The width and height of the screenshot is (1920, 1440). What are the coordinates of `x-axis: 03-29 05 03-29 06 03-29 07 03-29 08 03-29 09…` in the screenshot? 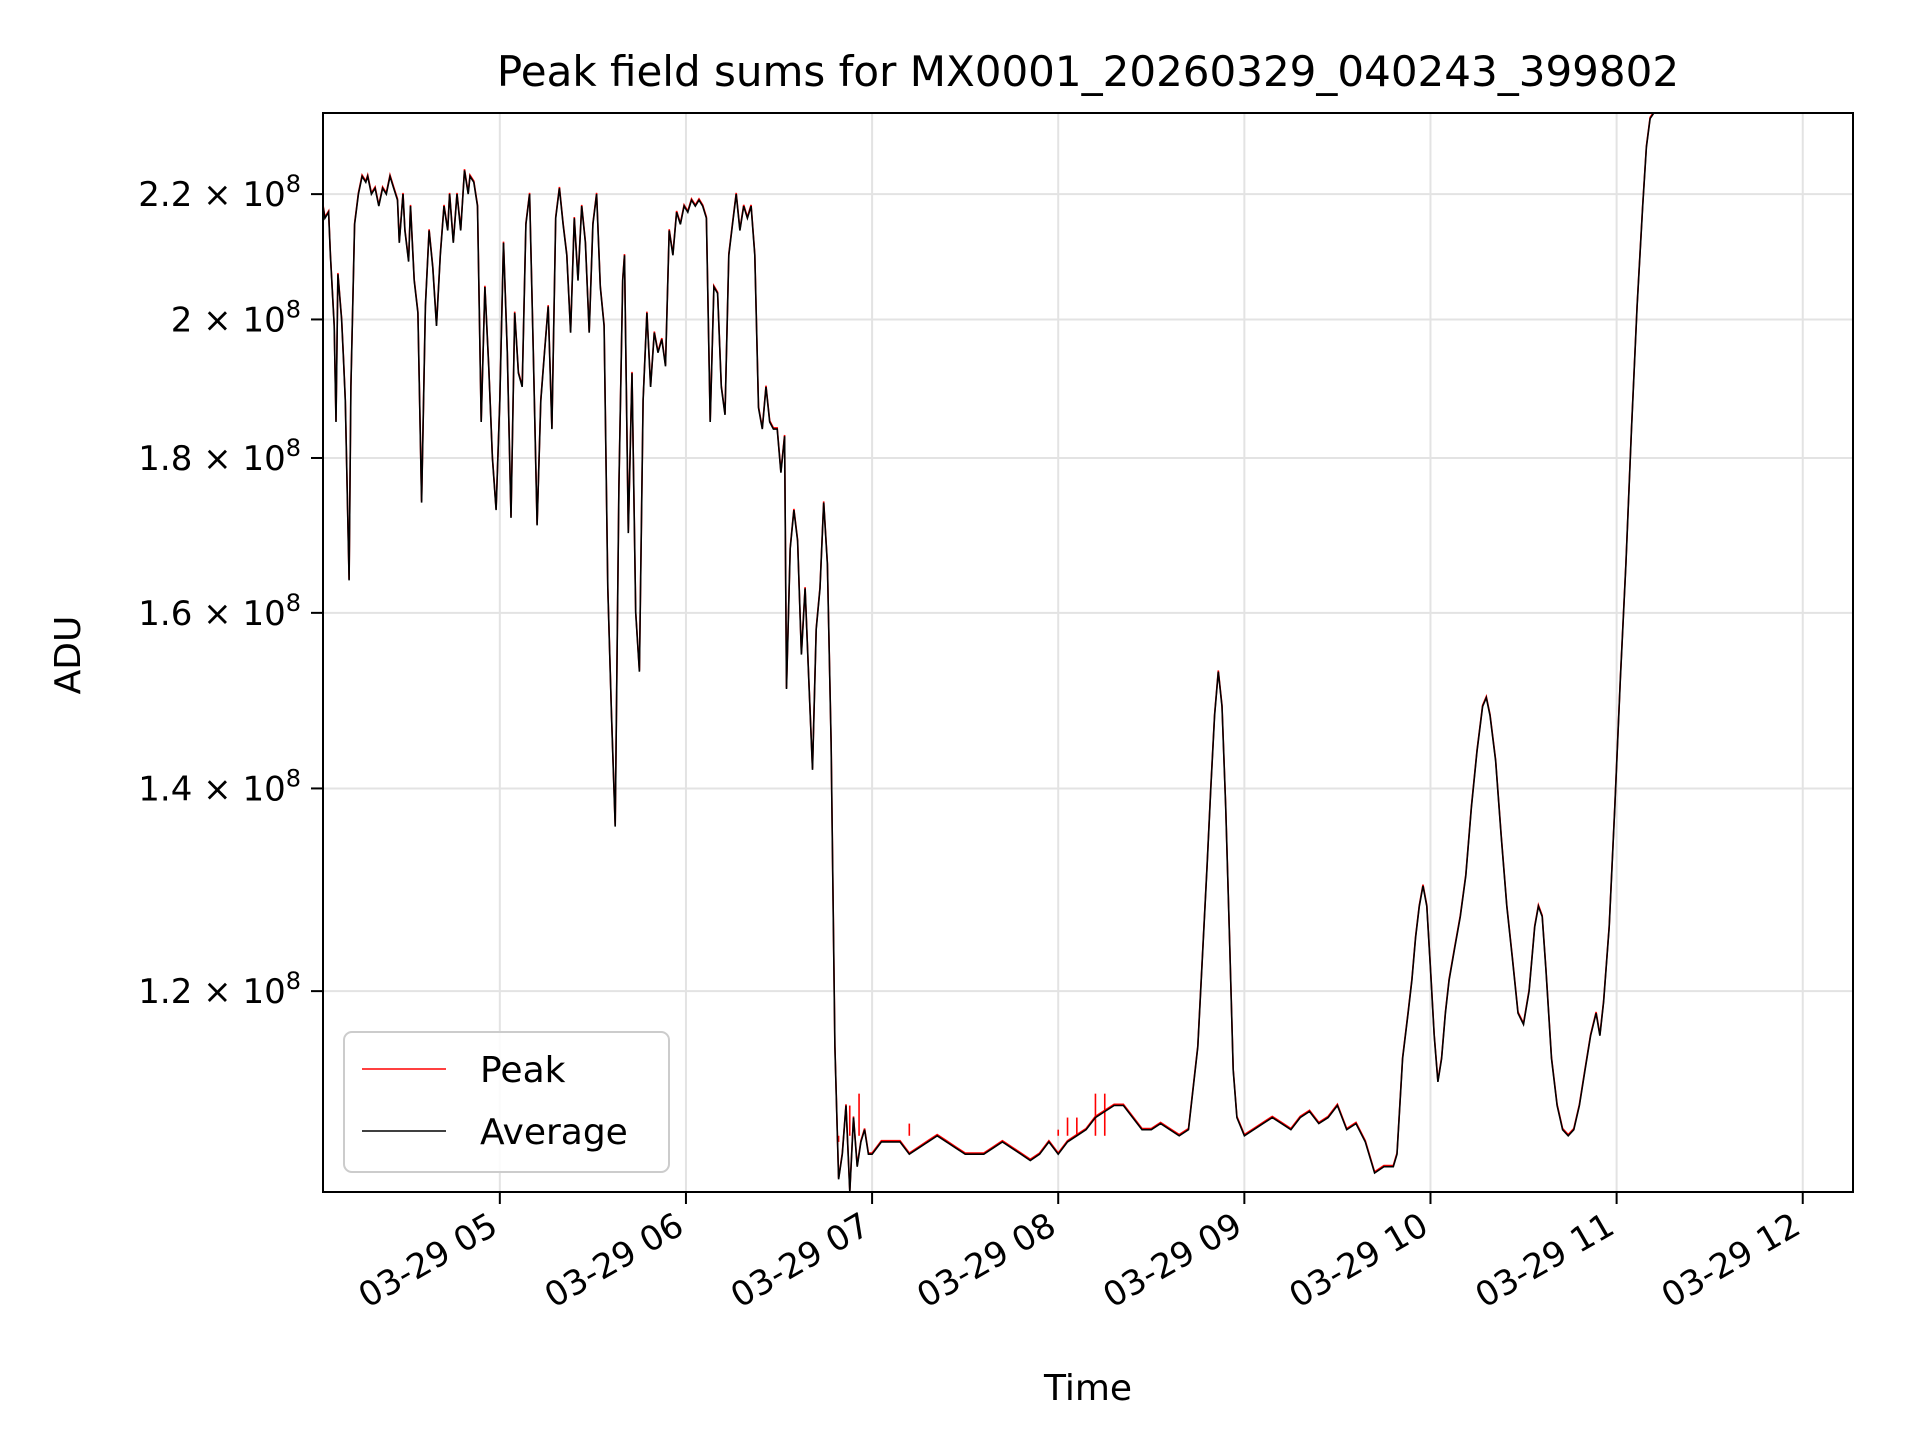 It's located at (1079, 1254).